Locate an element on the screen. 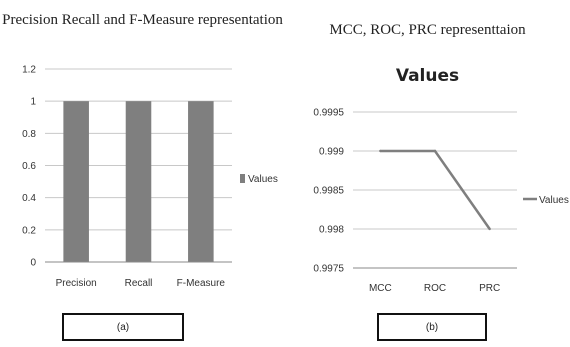 The height and width of the screenshot is (347, 570). y-tick-label: 1 is located at coordinates (33, 102).